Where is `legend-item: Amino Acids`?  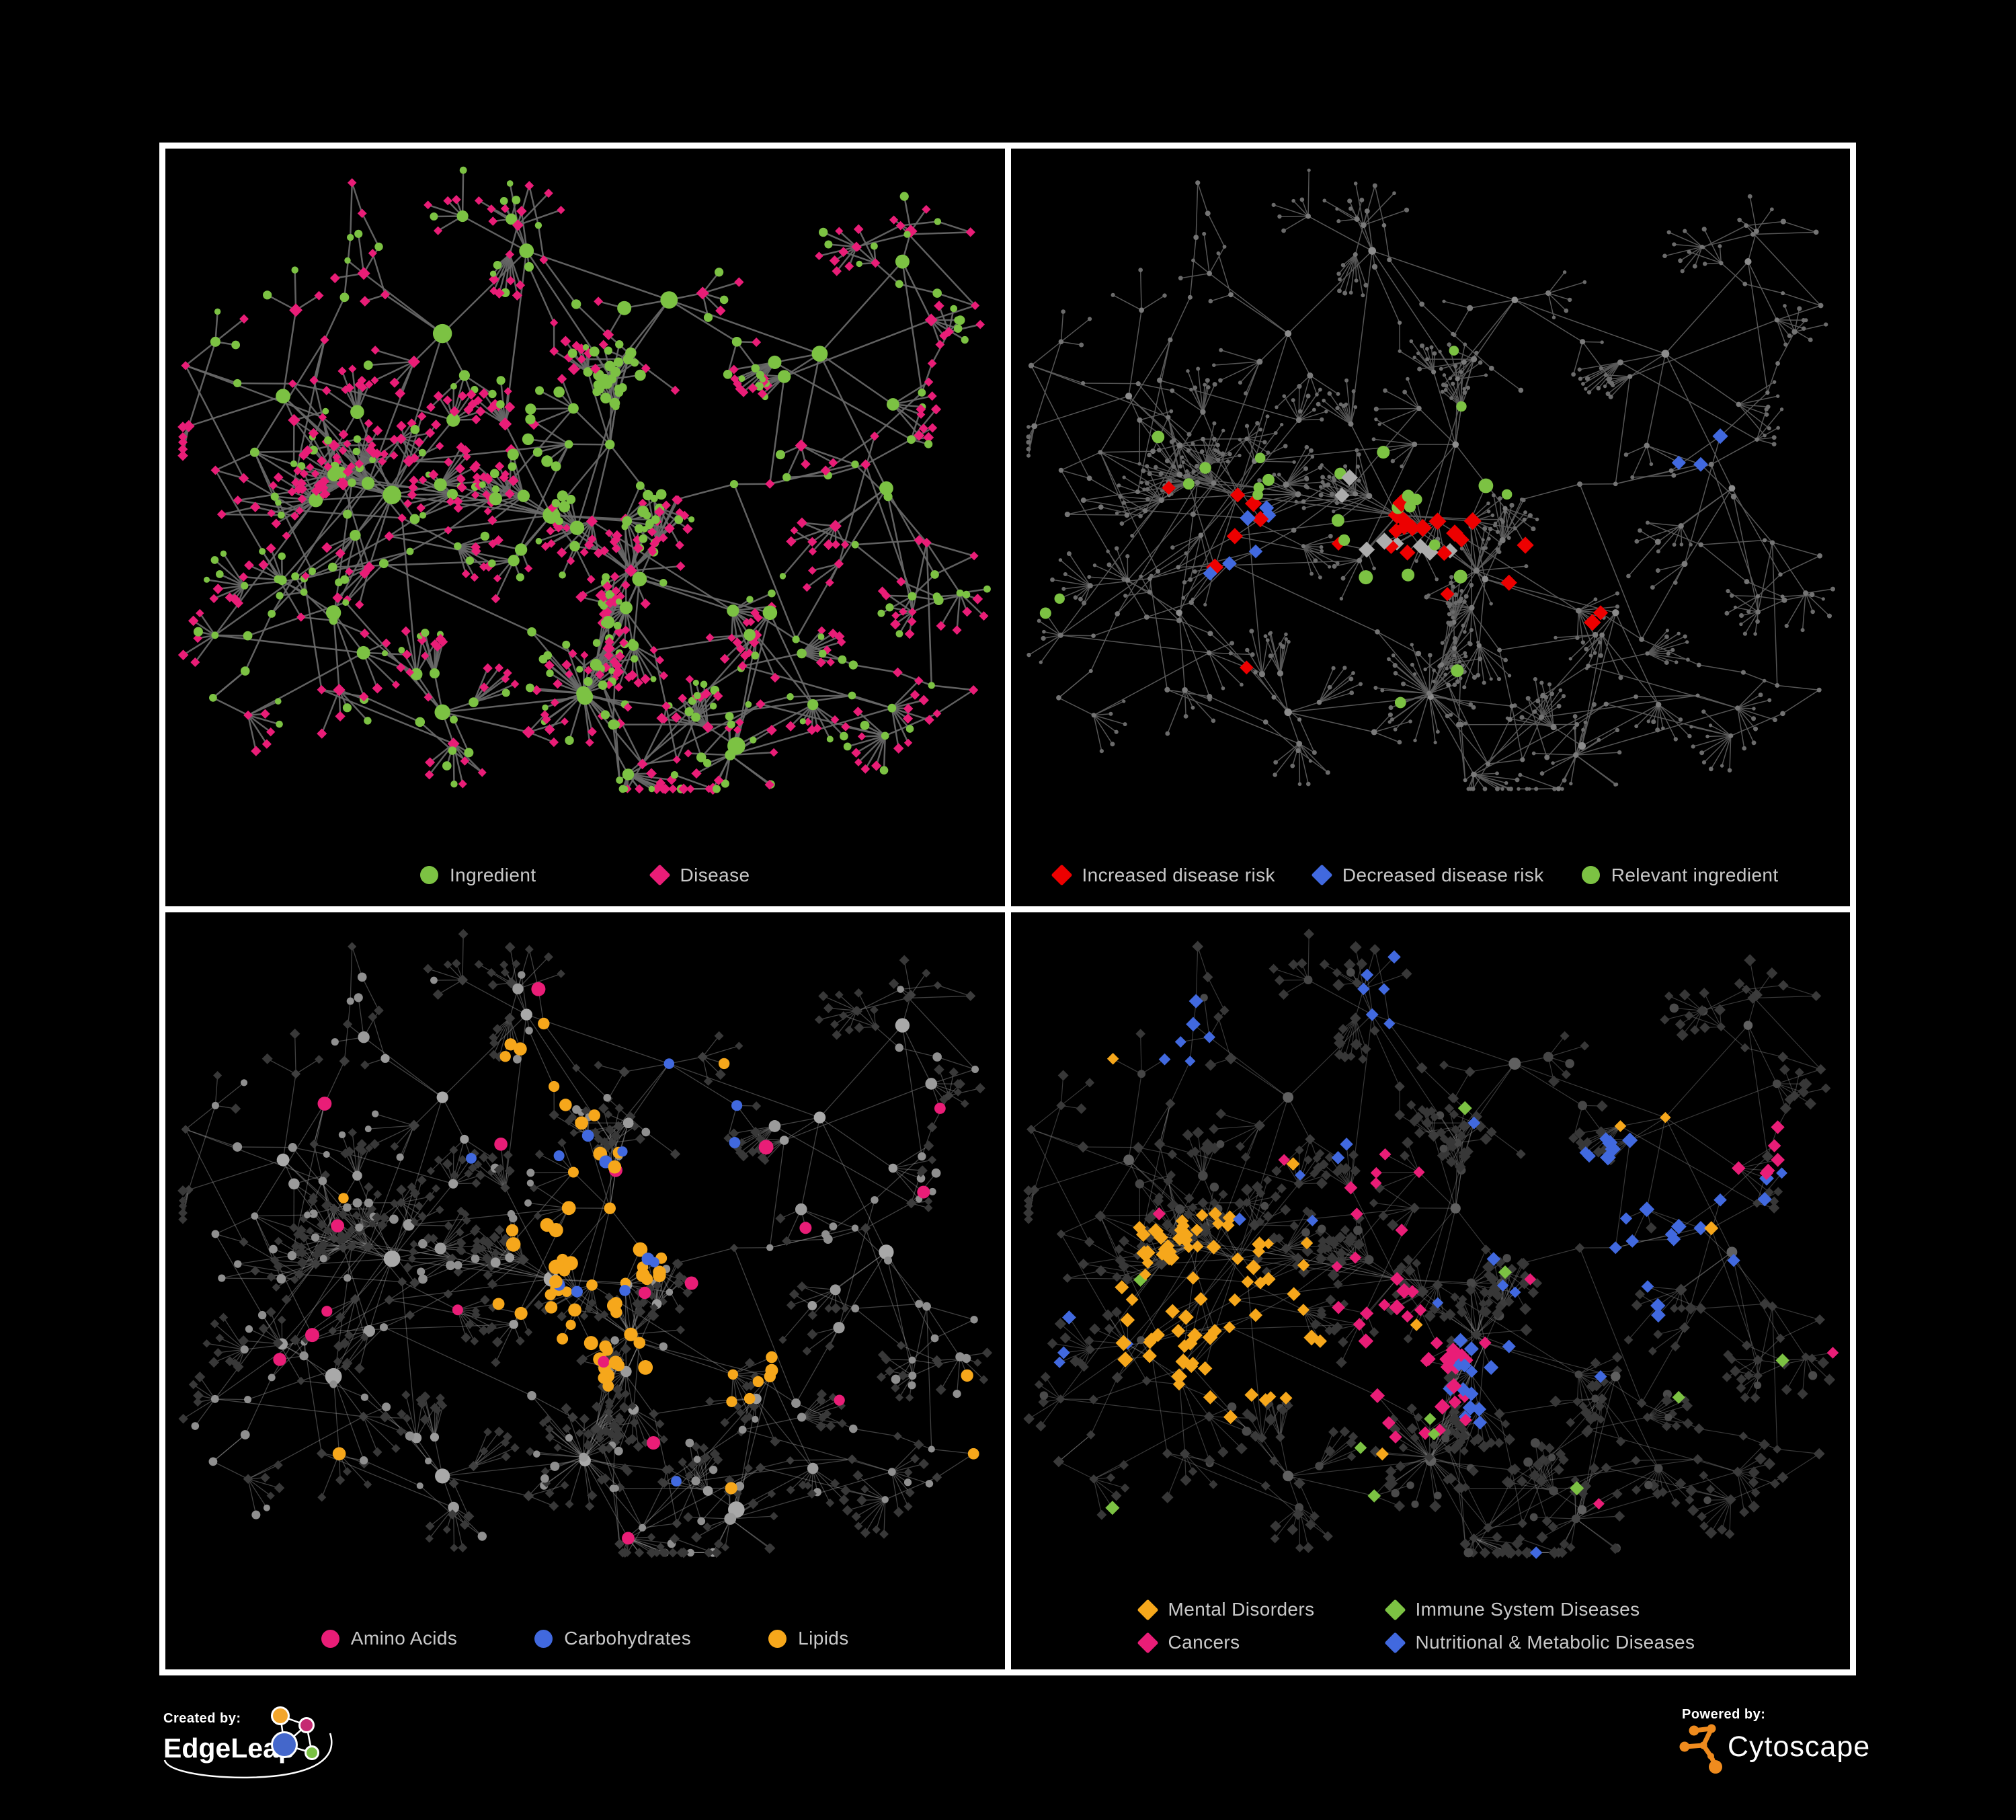
legend-item: Amino Acids is located at coordinates (389, 1638).